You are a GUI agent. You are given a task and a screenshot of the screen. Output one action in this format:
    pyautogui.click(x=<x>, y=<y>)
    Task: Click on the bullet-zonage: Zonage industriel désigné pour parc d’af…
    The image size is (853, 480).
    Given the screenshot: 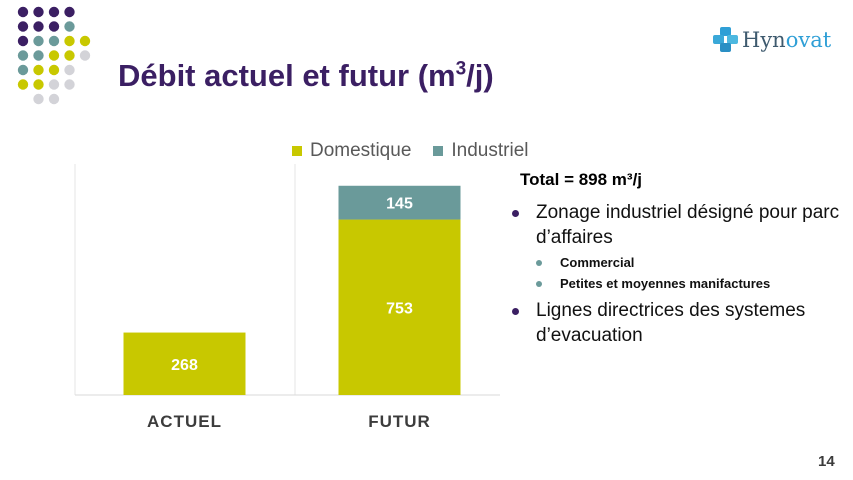 What is the action you would take?
    pyautogui.click(x=676, y=225)
    